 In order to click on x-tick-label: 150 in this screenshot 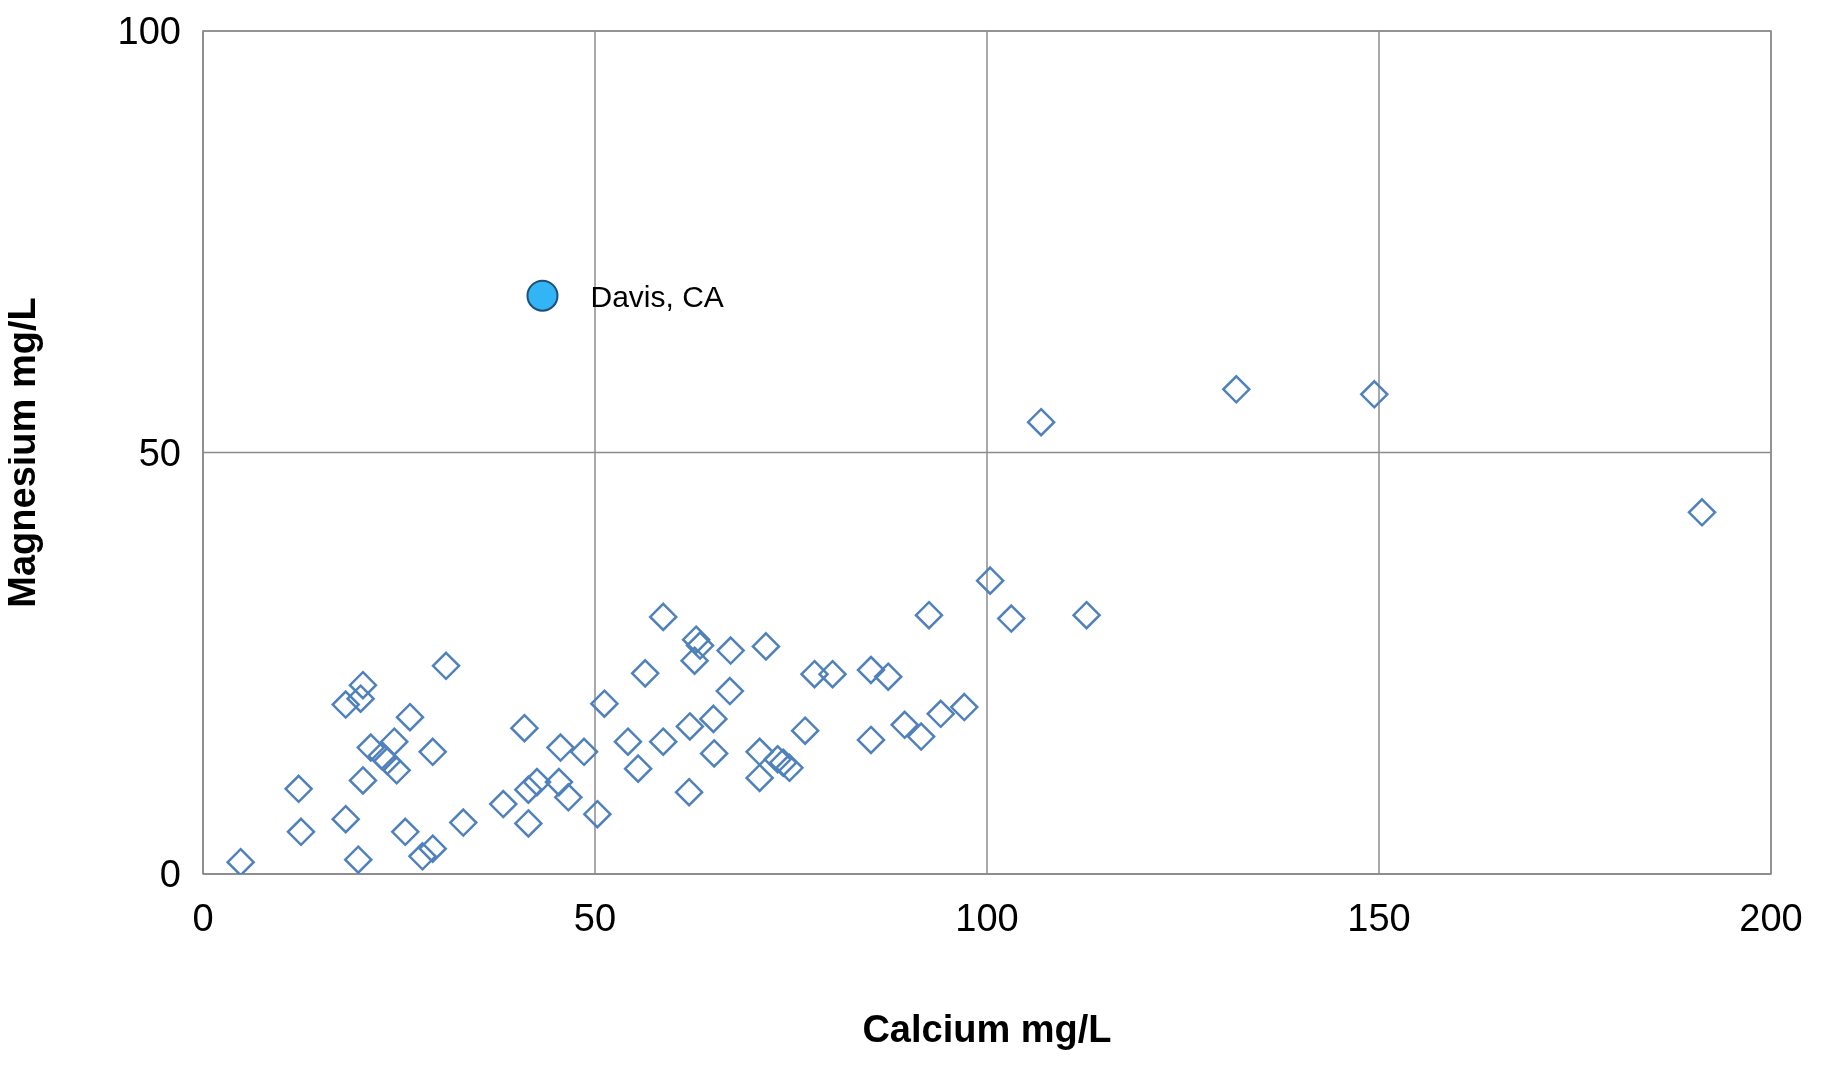, I will do `click(1379, 917)`.